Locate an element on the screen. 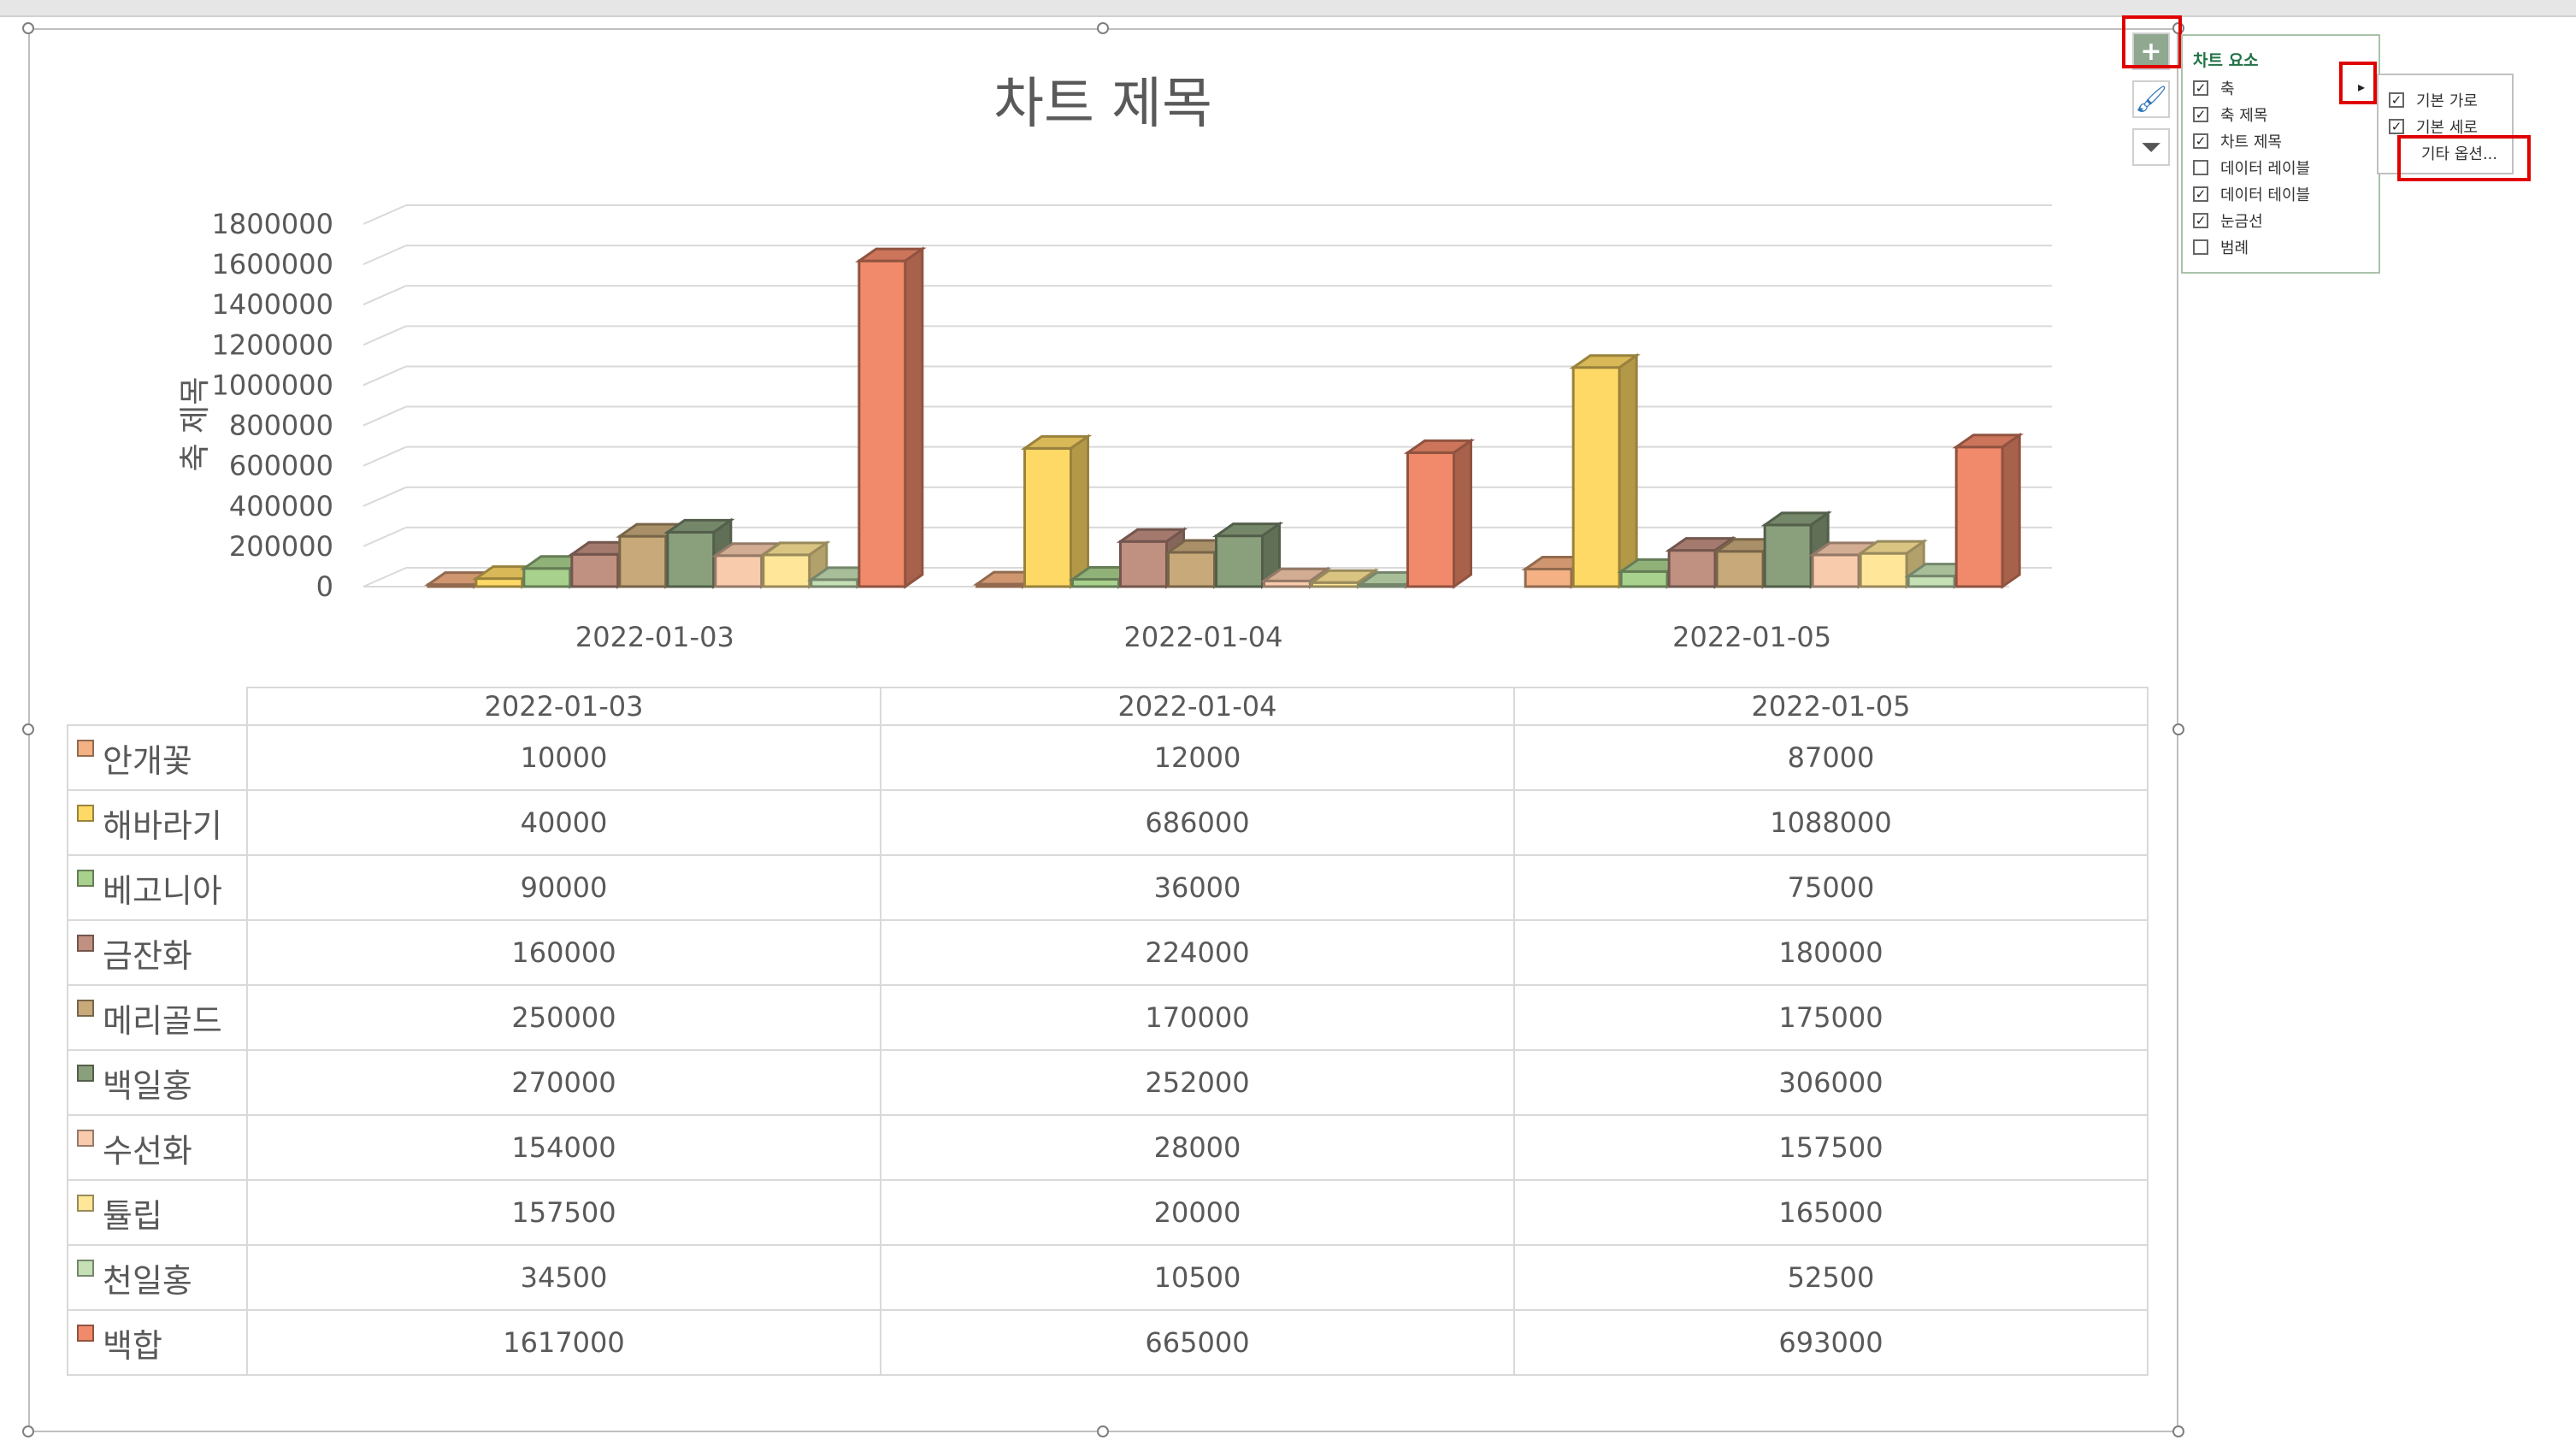 The height and width of the screenshot is (1440, 2576). data-table-cell: 154000 is located at coordinates (563, 1147).